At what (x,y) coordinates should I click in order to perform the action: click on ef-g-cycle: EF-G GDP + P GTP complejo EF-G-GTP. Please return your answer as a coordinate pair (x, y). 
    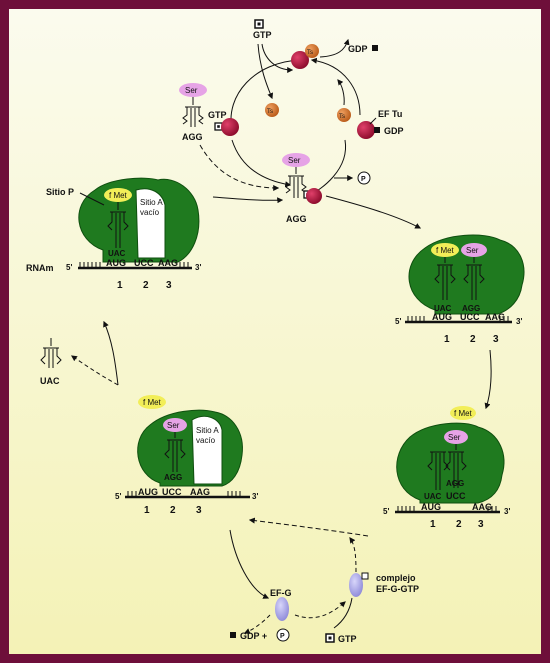
    Looking at the image, I should click on (324, 586).